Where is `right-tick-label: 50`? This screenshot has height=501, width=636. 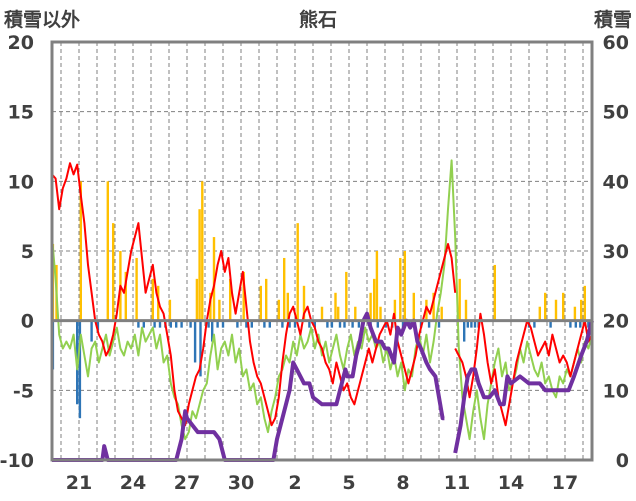
right-tick-label: 50 is located at coordinates (616, 113).